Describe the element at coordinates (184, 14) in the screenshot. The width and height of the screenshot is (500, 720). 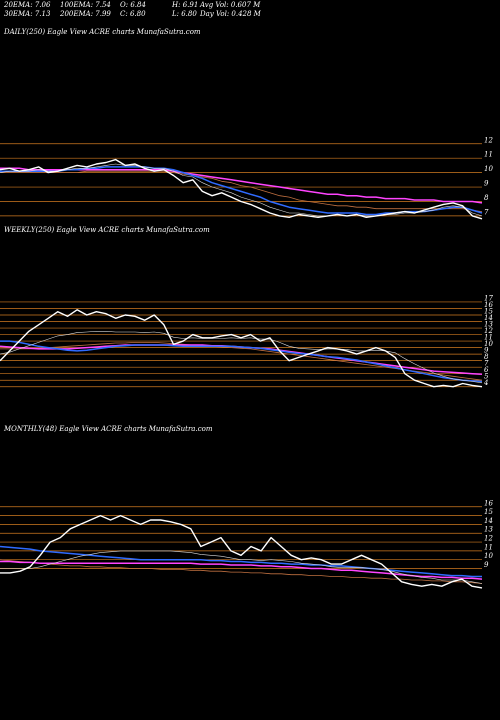
I see `header-low: L: 6.80` at that location.